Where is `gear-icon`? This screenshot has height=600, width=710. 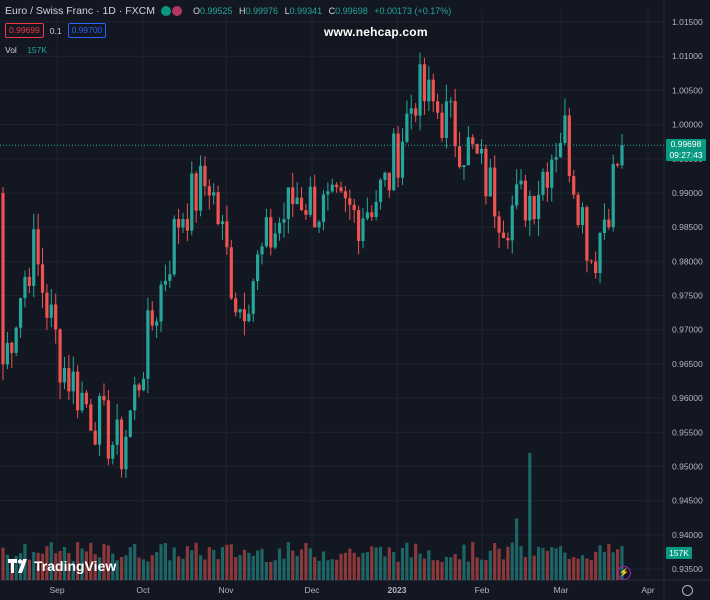 gear-icon is located at coordinates (687, 590).